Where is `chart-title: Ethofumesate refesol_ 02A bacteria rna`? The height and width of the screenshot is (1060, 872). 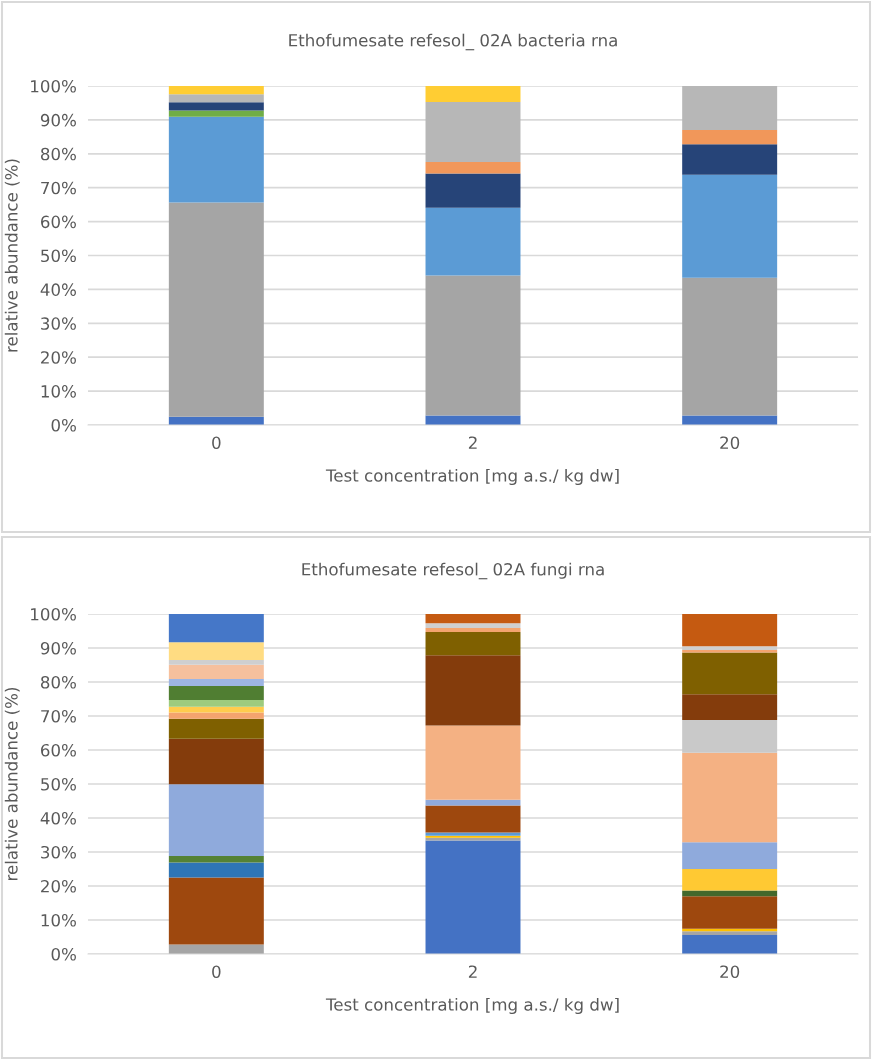
chart-title: Ethofumesate refesol_ 02A bacteria rna is located at coordinates (453, 42).